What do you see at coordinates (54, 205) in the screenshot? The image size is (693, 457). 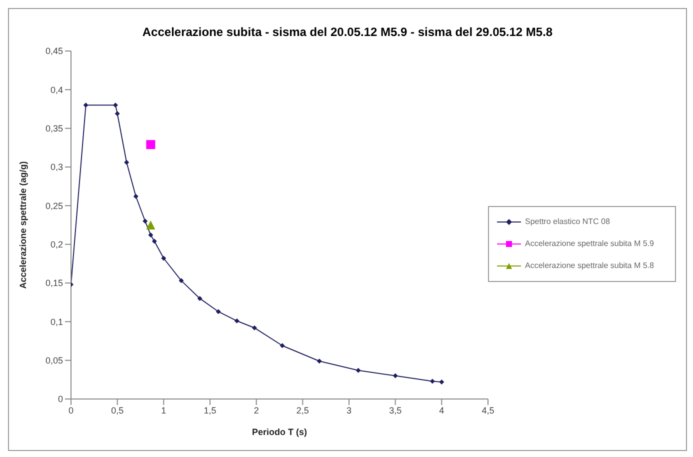 I see `y-tick-label: 0,25` at bounding box center [54, 205].